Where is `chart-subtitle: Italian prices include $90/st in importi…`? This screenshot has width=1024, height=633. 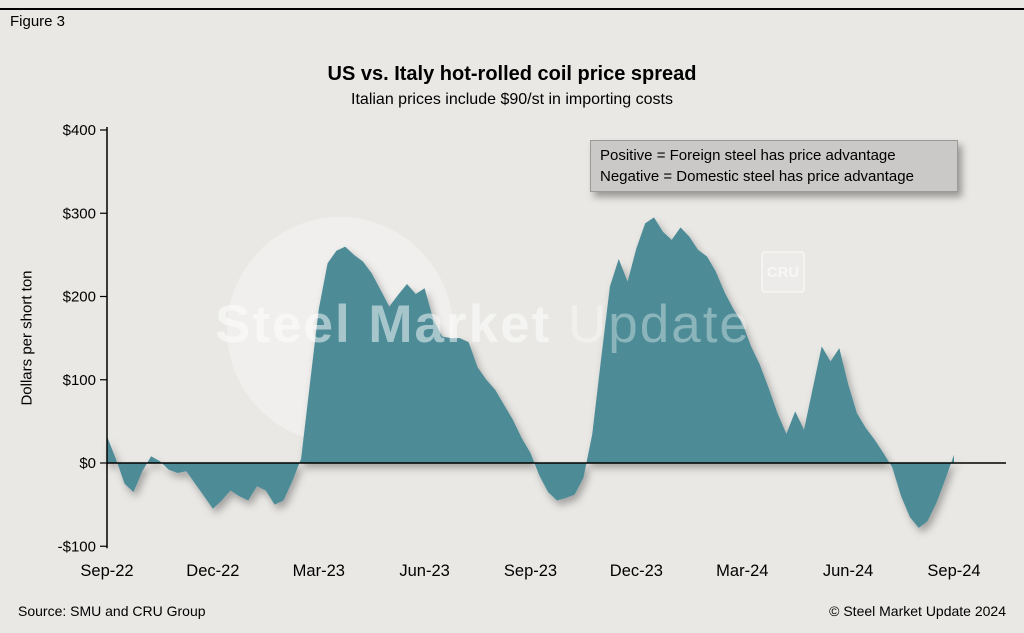 chart-subtitle: Italian prices include $90/st in importi… is located at coordinates (512, 99).